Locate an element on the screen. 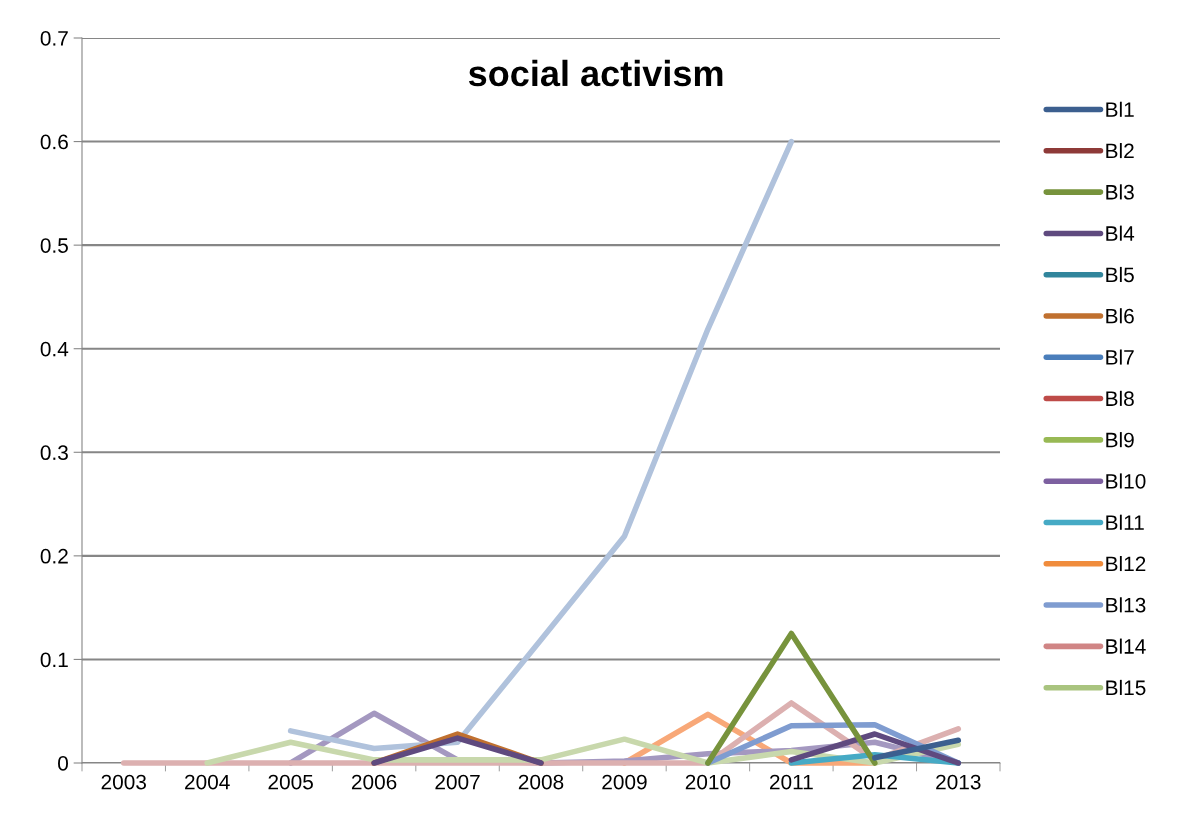 The image size is (1179, 823). legend-label: Bl6 is located at coordinates (1120, 316).